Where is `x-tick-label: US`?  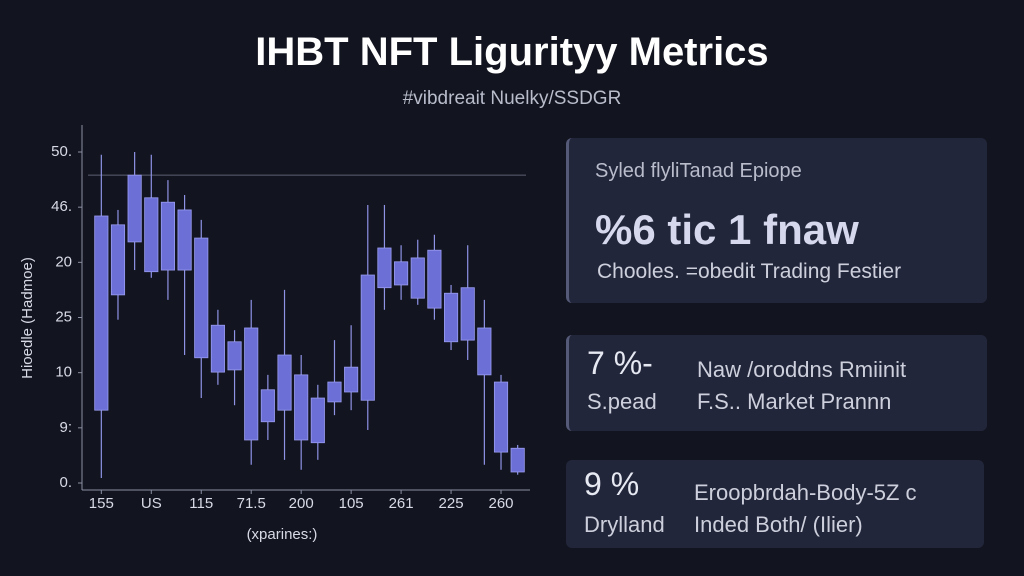 x-tick-label: US is located at coordinates (151, 503).